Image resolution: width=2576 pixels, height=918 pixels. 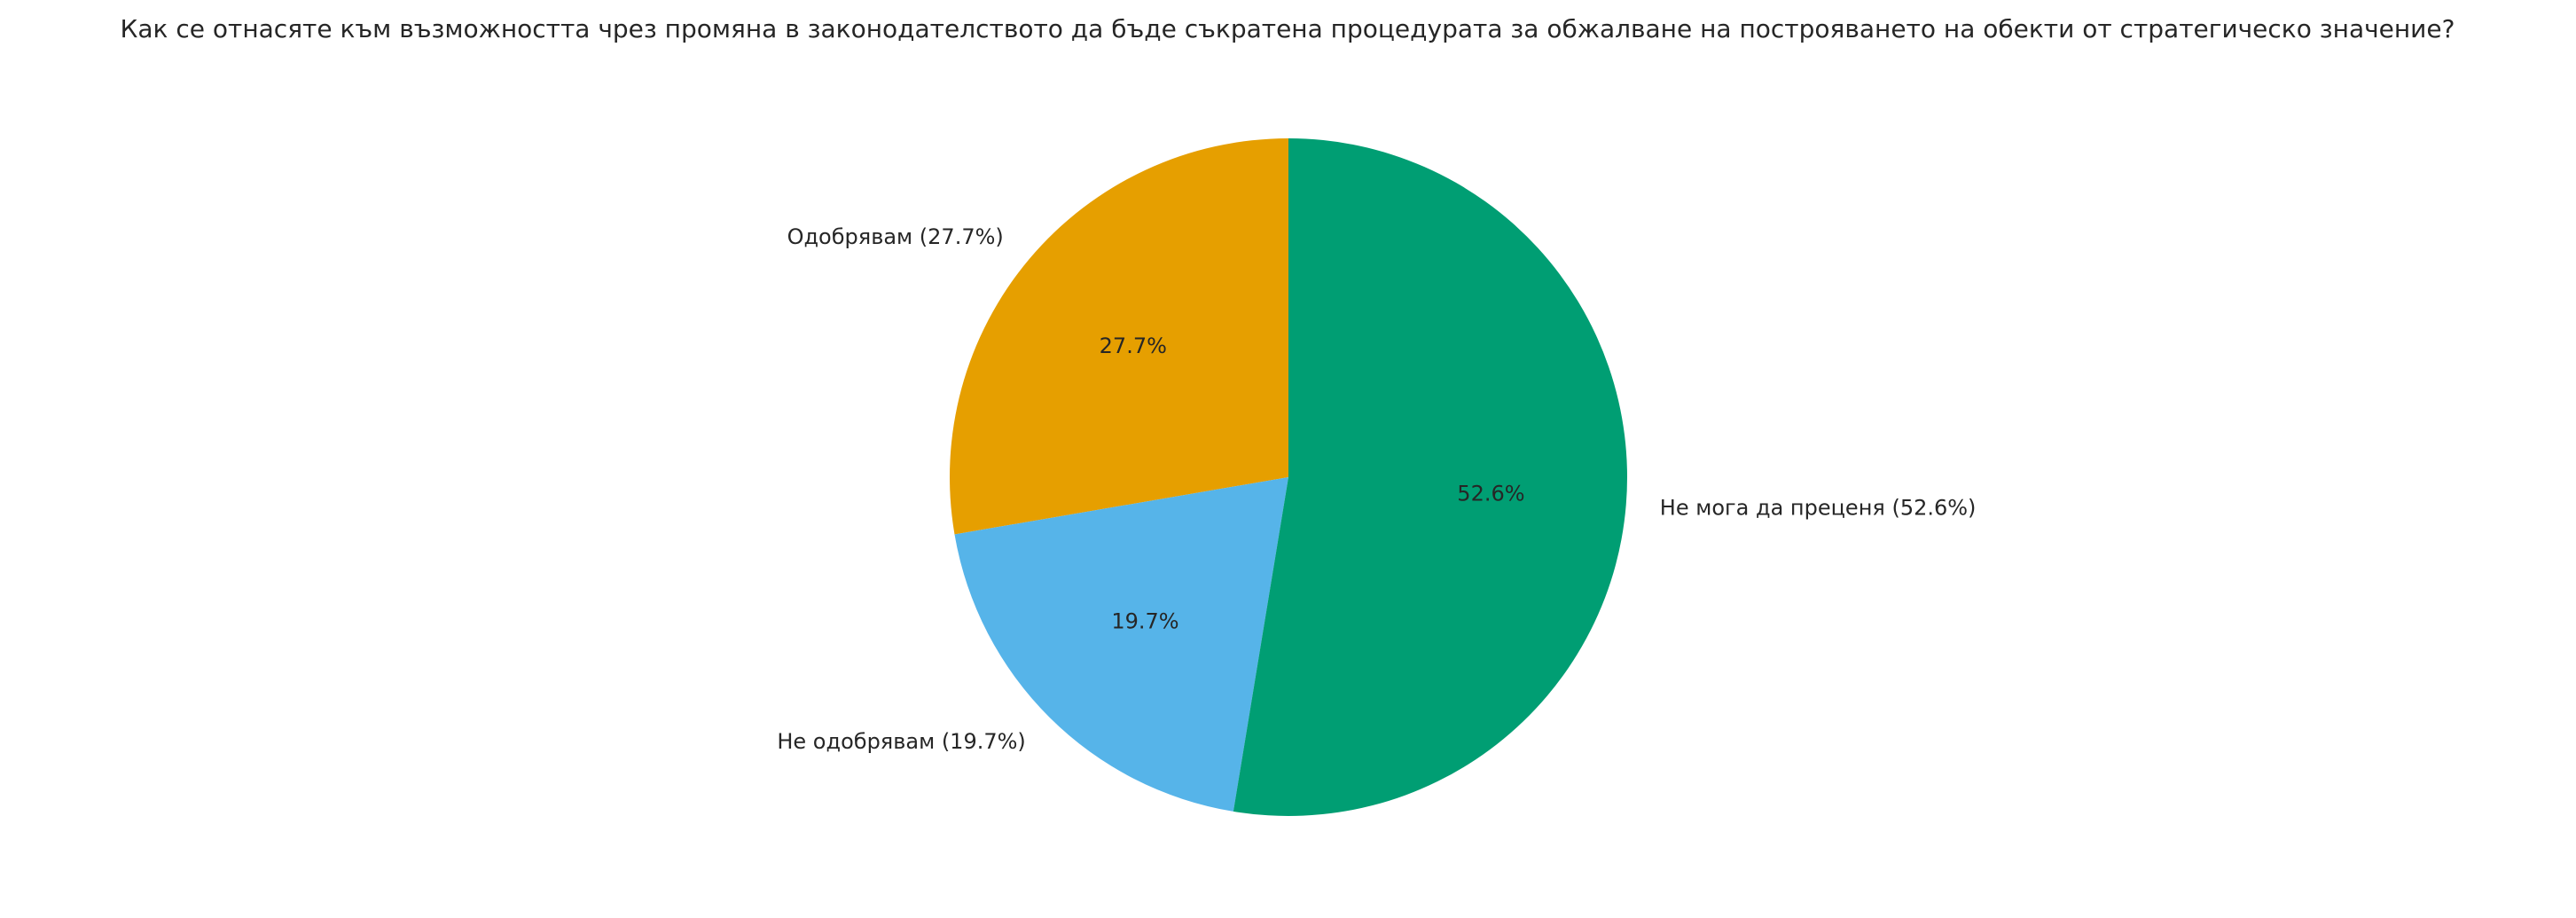 What do you see at coordinates (1312, 483) in the screenshot?
I see `pie-percent-labels: 27.7% 19.7% 52.6%` at bounding box center [1312, 483].